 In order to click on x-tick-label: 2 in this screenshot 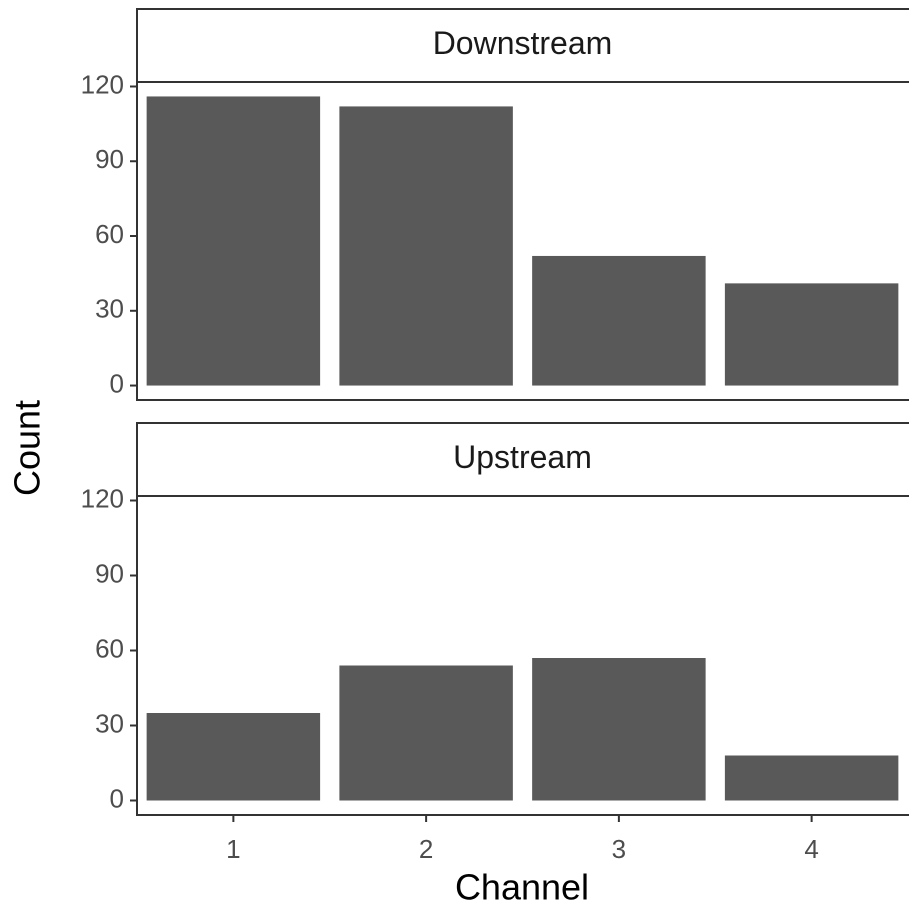, I will do `click(426, 849)`.